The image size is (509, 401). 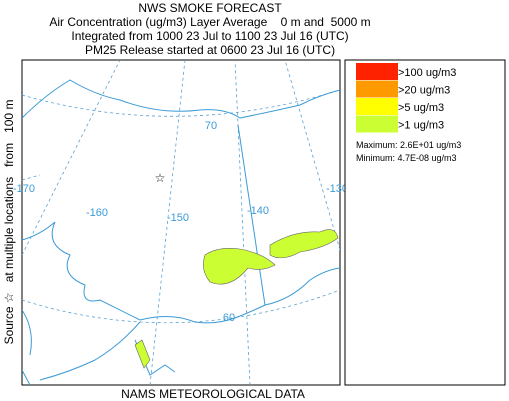 I want to click on grid-label: 60, so click(x=229, y=318).